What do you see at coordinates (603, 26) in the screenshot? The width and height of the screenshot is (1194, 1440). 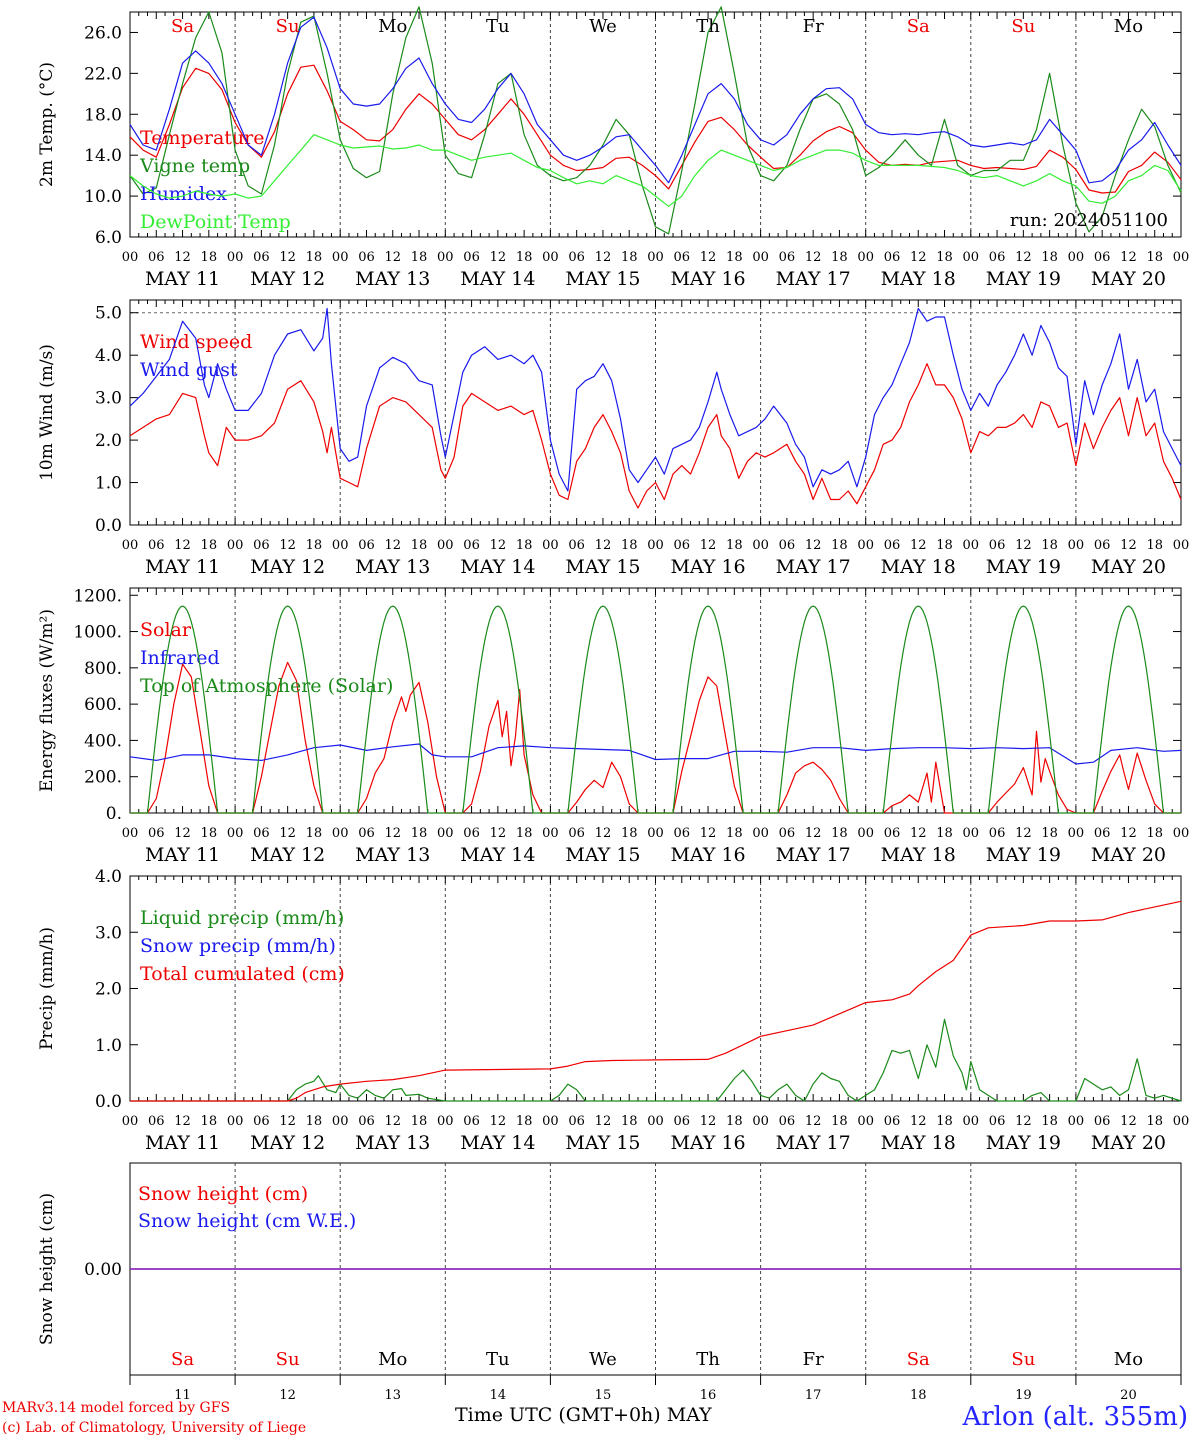 I see `day-name: We` at bounding box center [603, 26].